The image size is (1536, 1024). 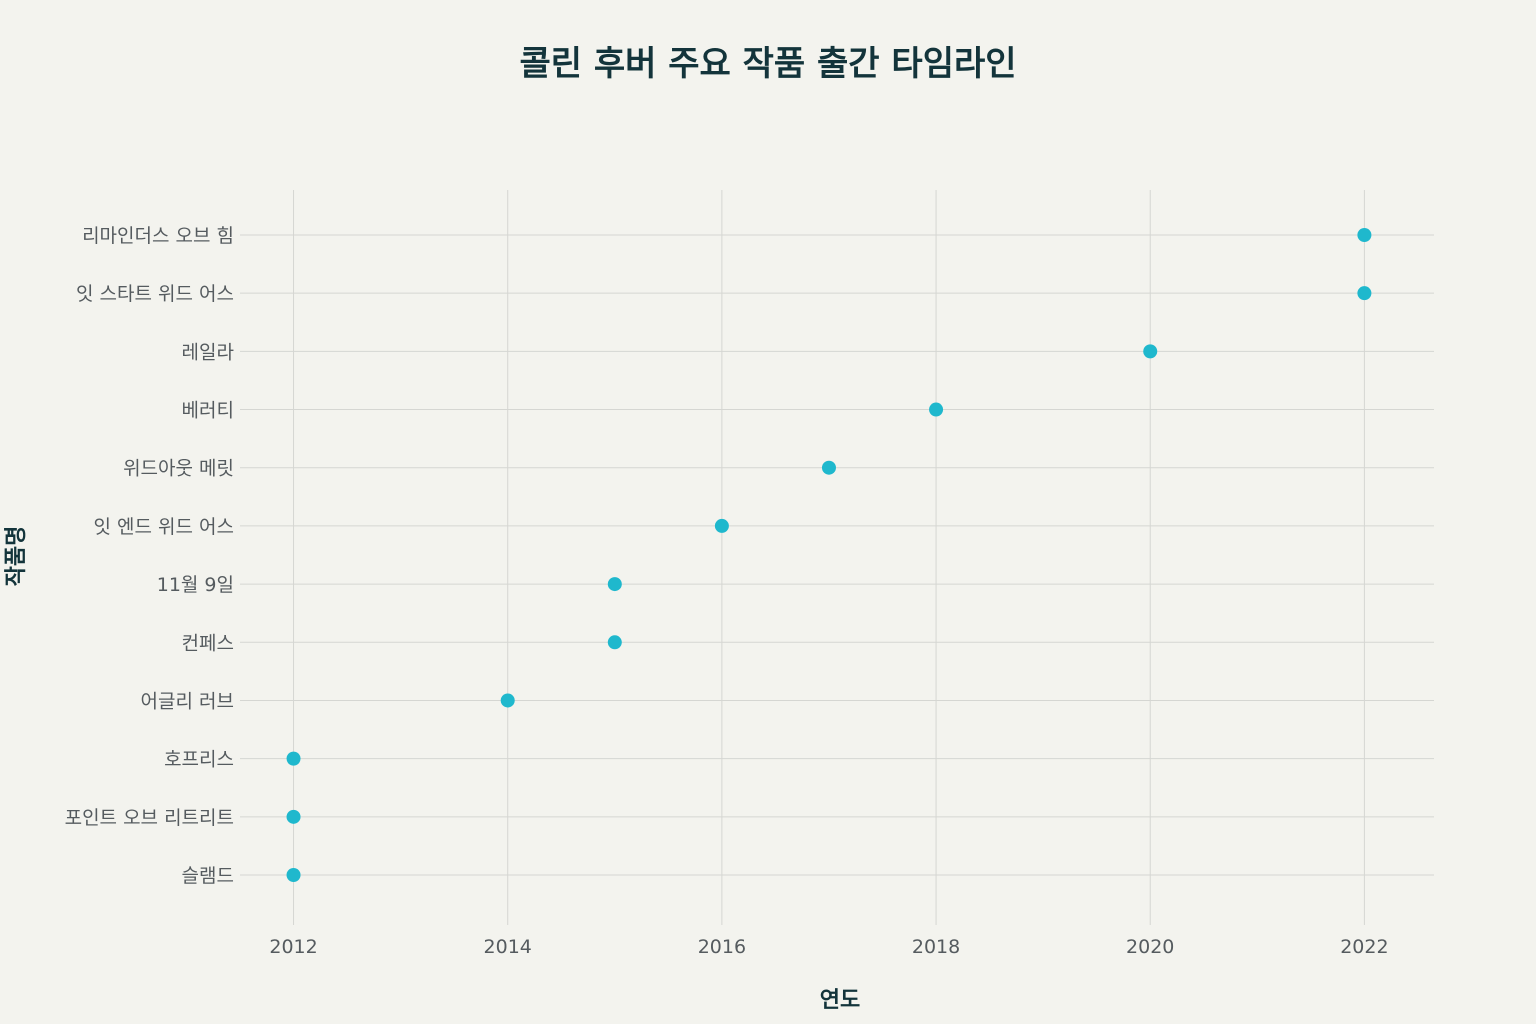 What do you see at coordinates (149, 818) in the screenshot?
I see `y-tick-label: 포인트 오브 리트리트` at bounding box center [149, 818].